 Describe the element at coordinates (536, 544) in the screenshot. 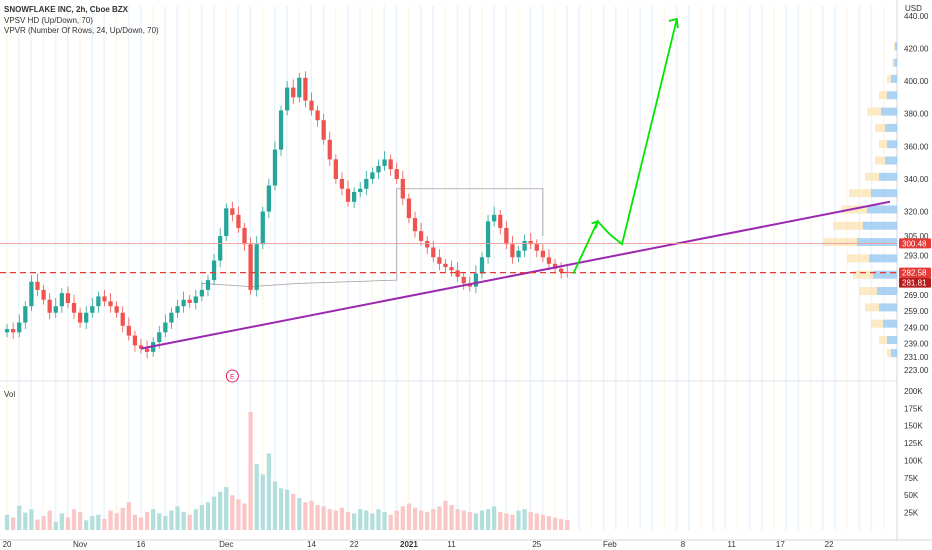

I see `time-tick-label: 25` at that location.